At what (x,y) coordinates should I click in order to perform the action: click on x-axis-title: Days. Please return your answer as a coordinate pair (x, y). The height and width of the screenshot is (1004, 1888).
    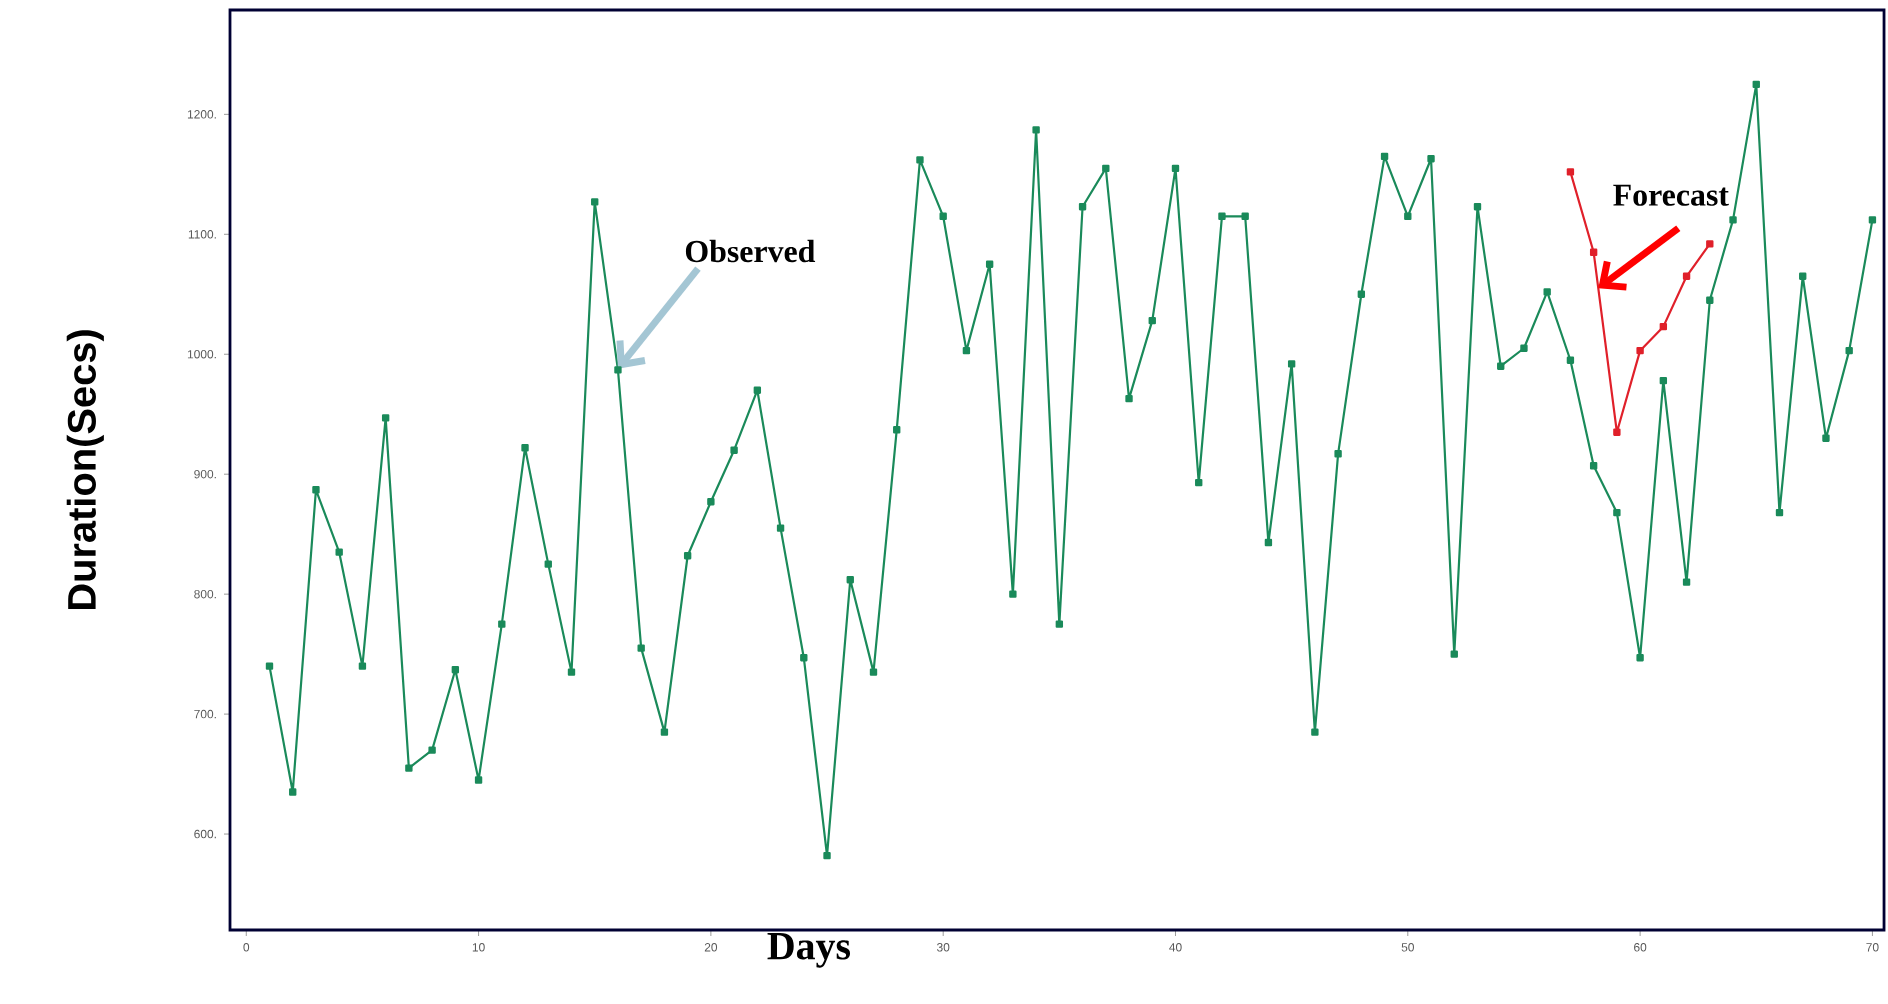
    Looking at the image, I should click on (809, 950).